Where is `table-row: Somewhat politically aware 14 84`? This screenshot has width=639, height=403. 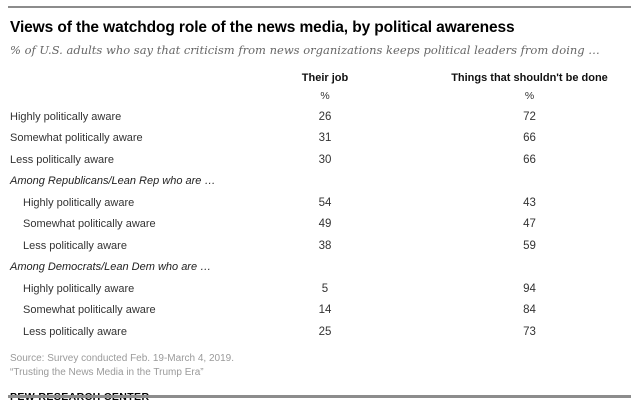 table-row: Somewhat politically aware 14 84 is located at coordinates (319, 311).